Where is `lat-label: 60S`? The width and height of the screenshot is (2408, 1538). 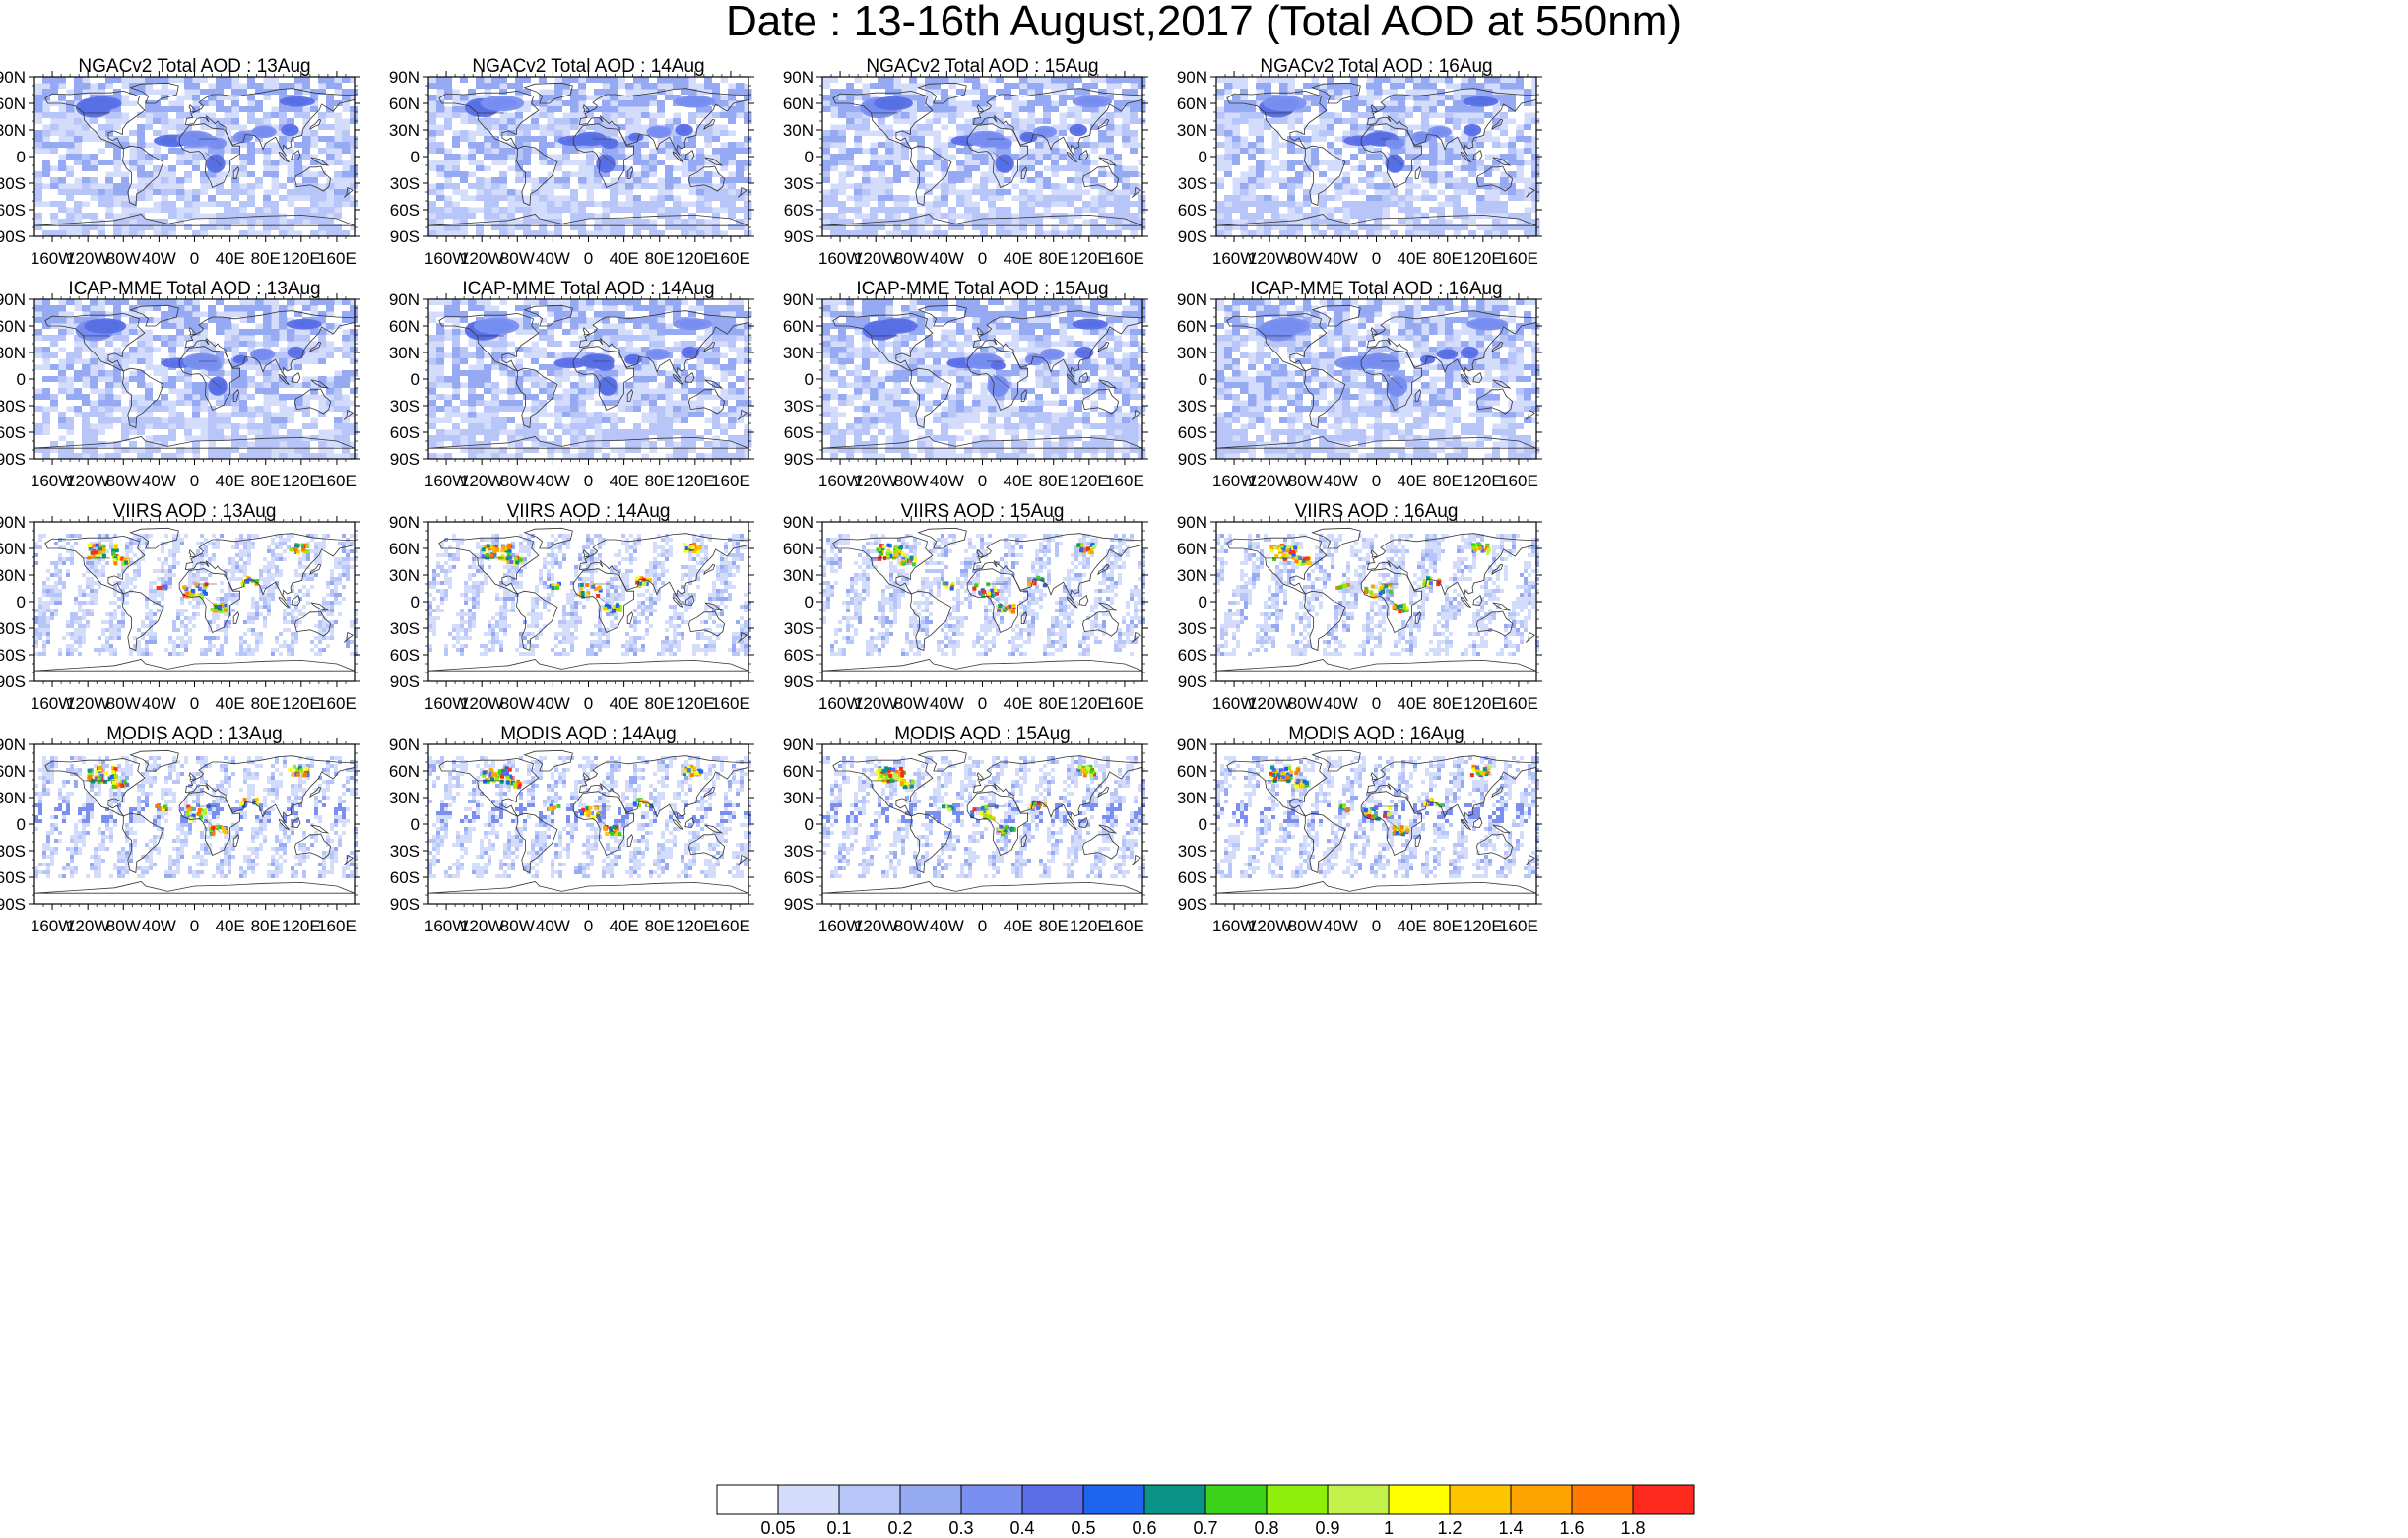 lat-label: 60S is located at coordinates (1193, 432).